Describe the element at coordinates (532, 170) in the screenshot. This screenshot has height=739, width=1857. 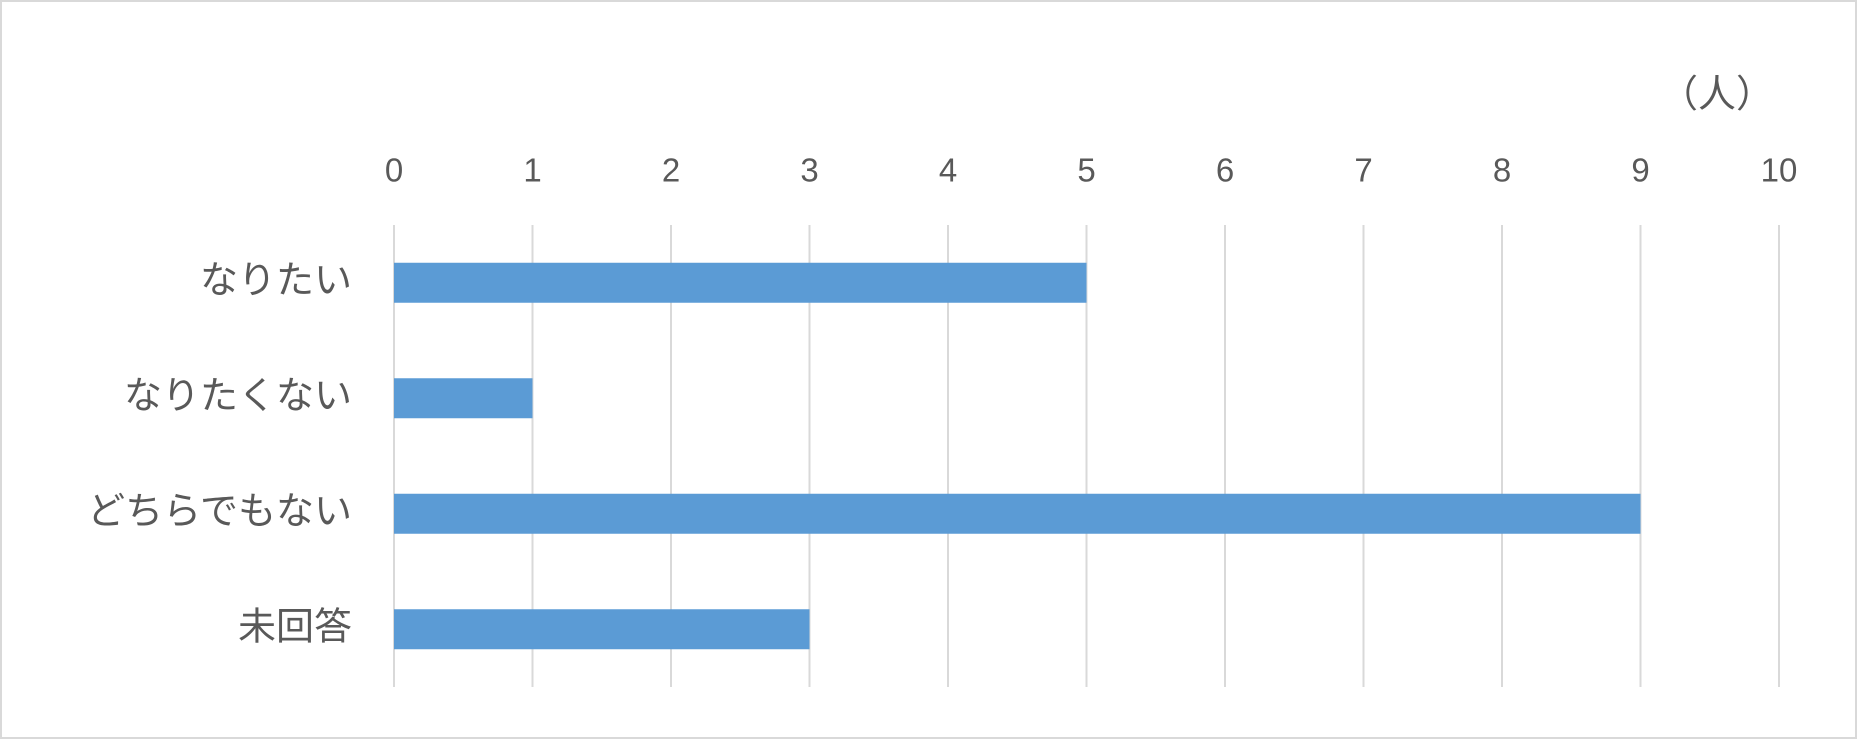
I see `x-tick-label: 1` at that location.